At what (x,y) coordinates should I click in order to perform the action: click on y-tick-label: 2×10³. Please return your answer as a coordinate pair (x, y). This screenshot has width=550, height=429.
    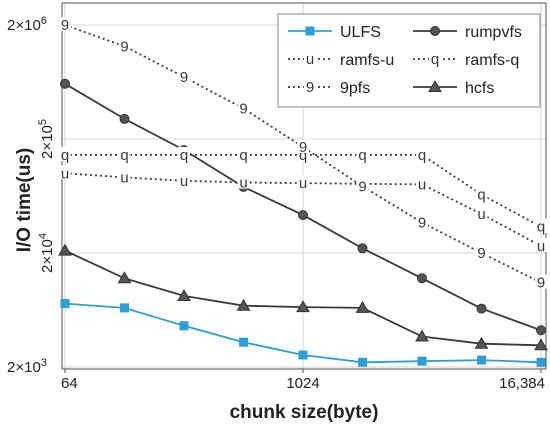
    Looking at the image, I should click on (27, 366).